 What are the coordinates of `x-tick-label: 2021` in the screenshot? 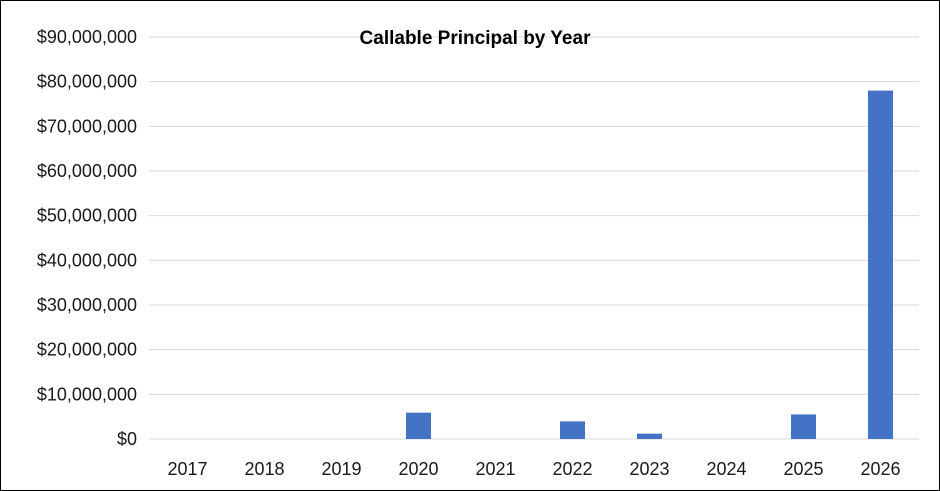 It's located at (495, 469).